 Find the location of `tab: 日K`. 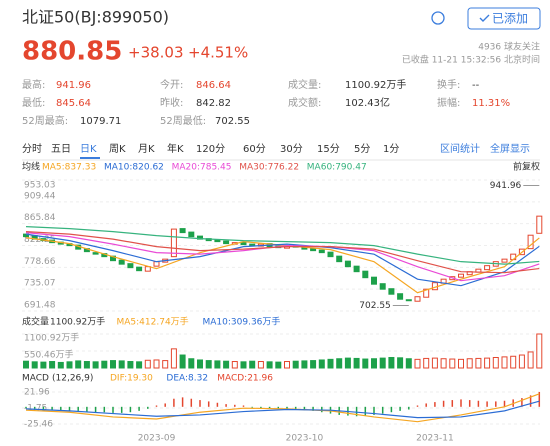

tab: 日K is located at coordinates (88, 149).